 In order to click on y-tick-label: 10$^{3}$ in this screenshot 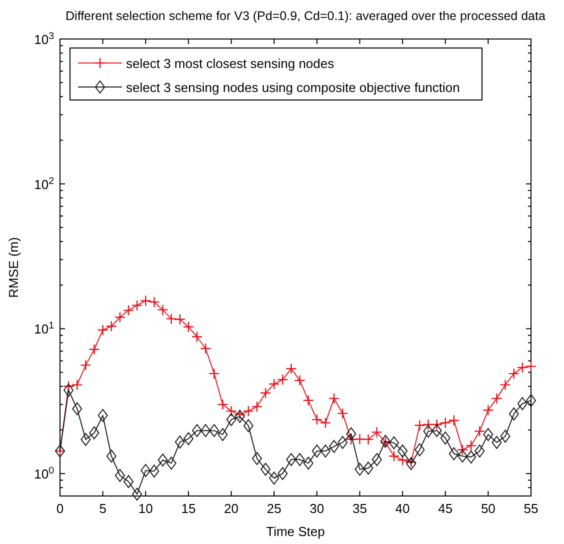, I will do `click(44, 38)`.